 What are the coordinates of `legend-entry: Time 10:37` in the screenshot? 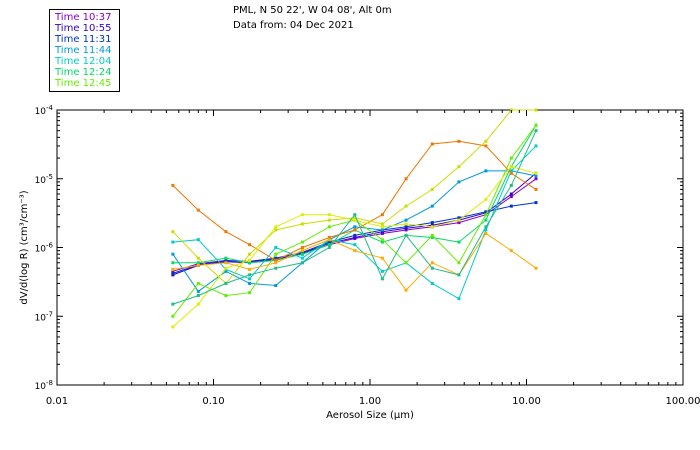 It's located at (83, 17).